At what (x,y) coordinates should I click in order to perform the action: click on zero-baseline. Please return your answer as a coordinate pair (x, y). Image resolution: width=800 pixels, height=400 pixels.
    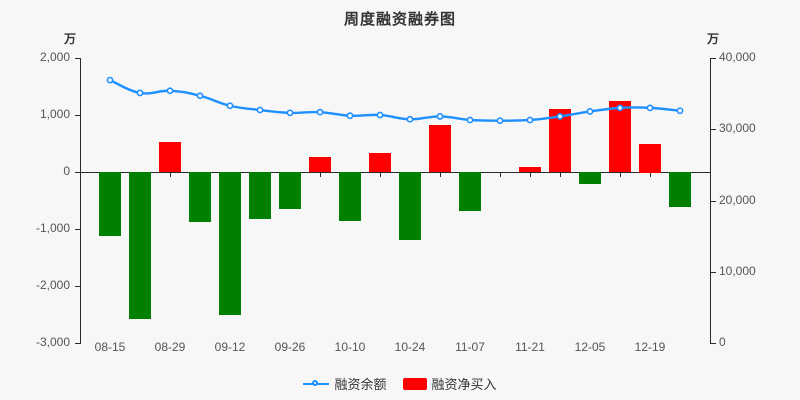
    Looking at the image, I should click on (395, 172).